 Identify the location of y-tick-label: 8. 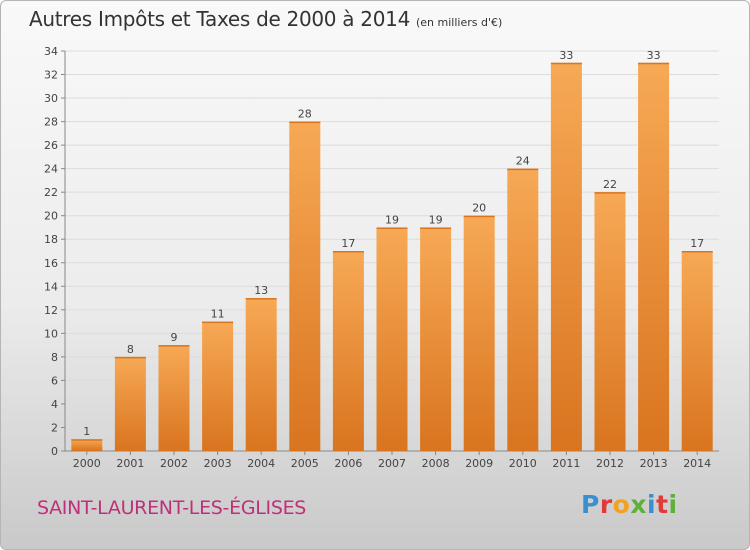
(54, 357).